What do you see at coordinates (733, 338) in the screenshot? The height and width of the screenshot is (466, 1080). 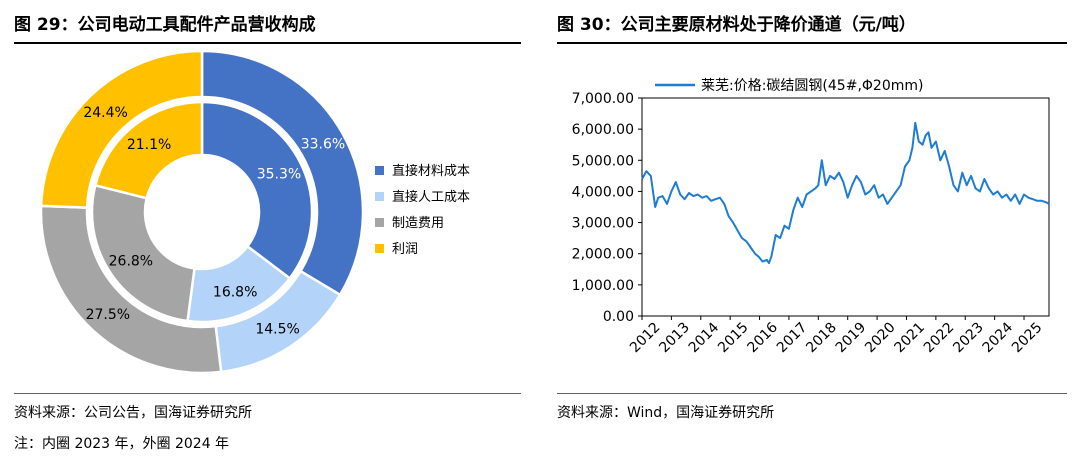 I see `x-tick-label: 2015` at bounding box center [733, 338].